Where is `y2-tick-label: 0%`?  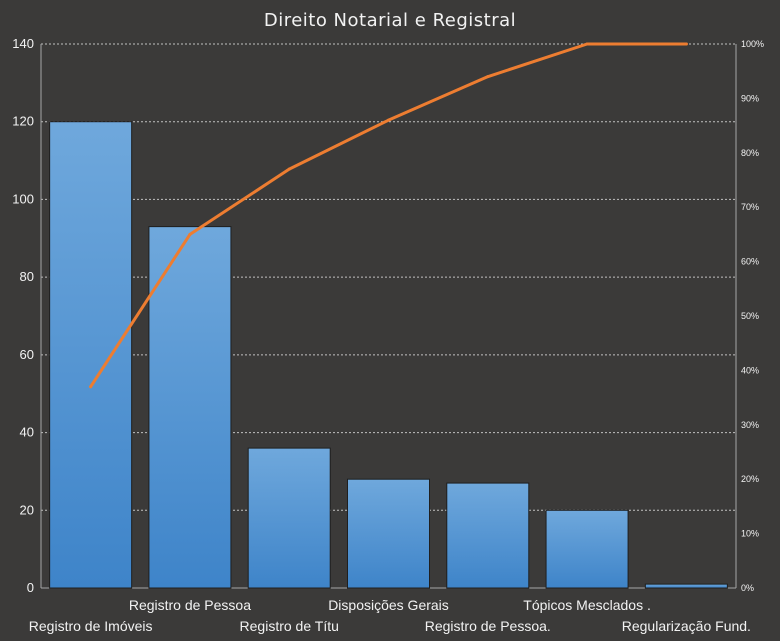 y2-tick-label: 0% is located at coordinates (747, 588).